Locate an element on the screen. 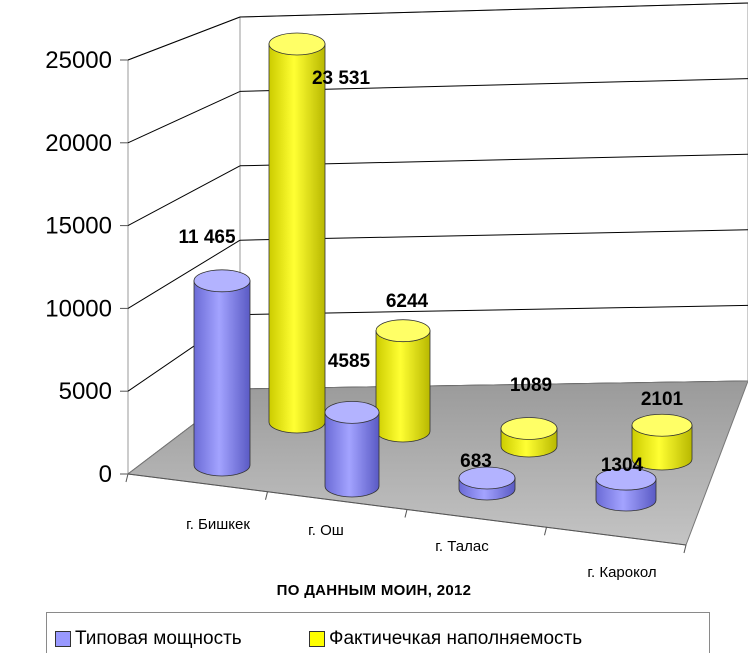  x-tick-label: г. Ош is located at coordinates (326, 530).